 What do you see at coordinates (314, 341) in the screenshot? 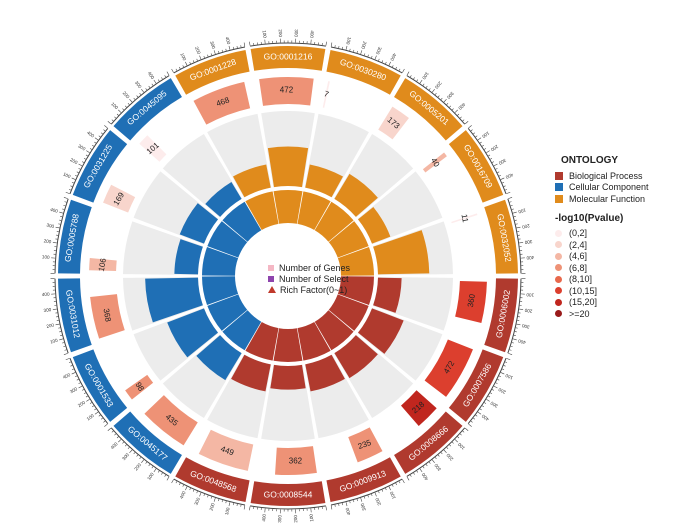
I see `inner-ring-GO:0009913` at bounding box center [314, 341].